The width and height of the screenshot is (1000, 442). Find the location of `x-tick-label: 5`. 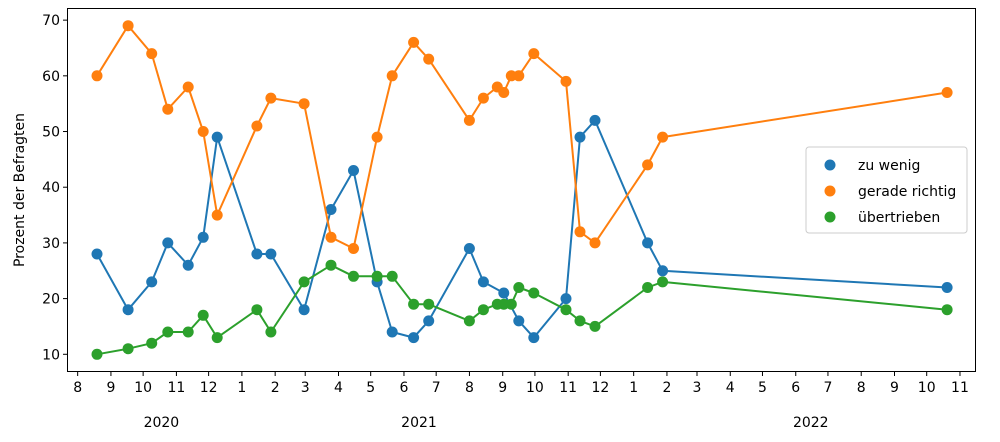

x-tick-label: 5 is located at coordinates (762, 388).